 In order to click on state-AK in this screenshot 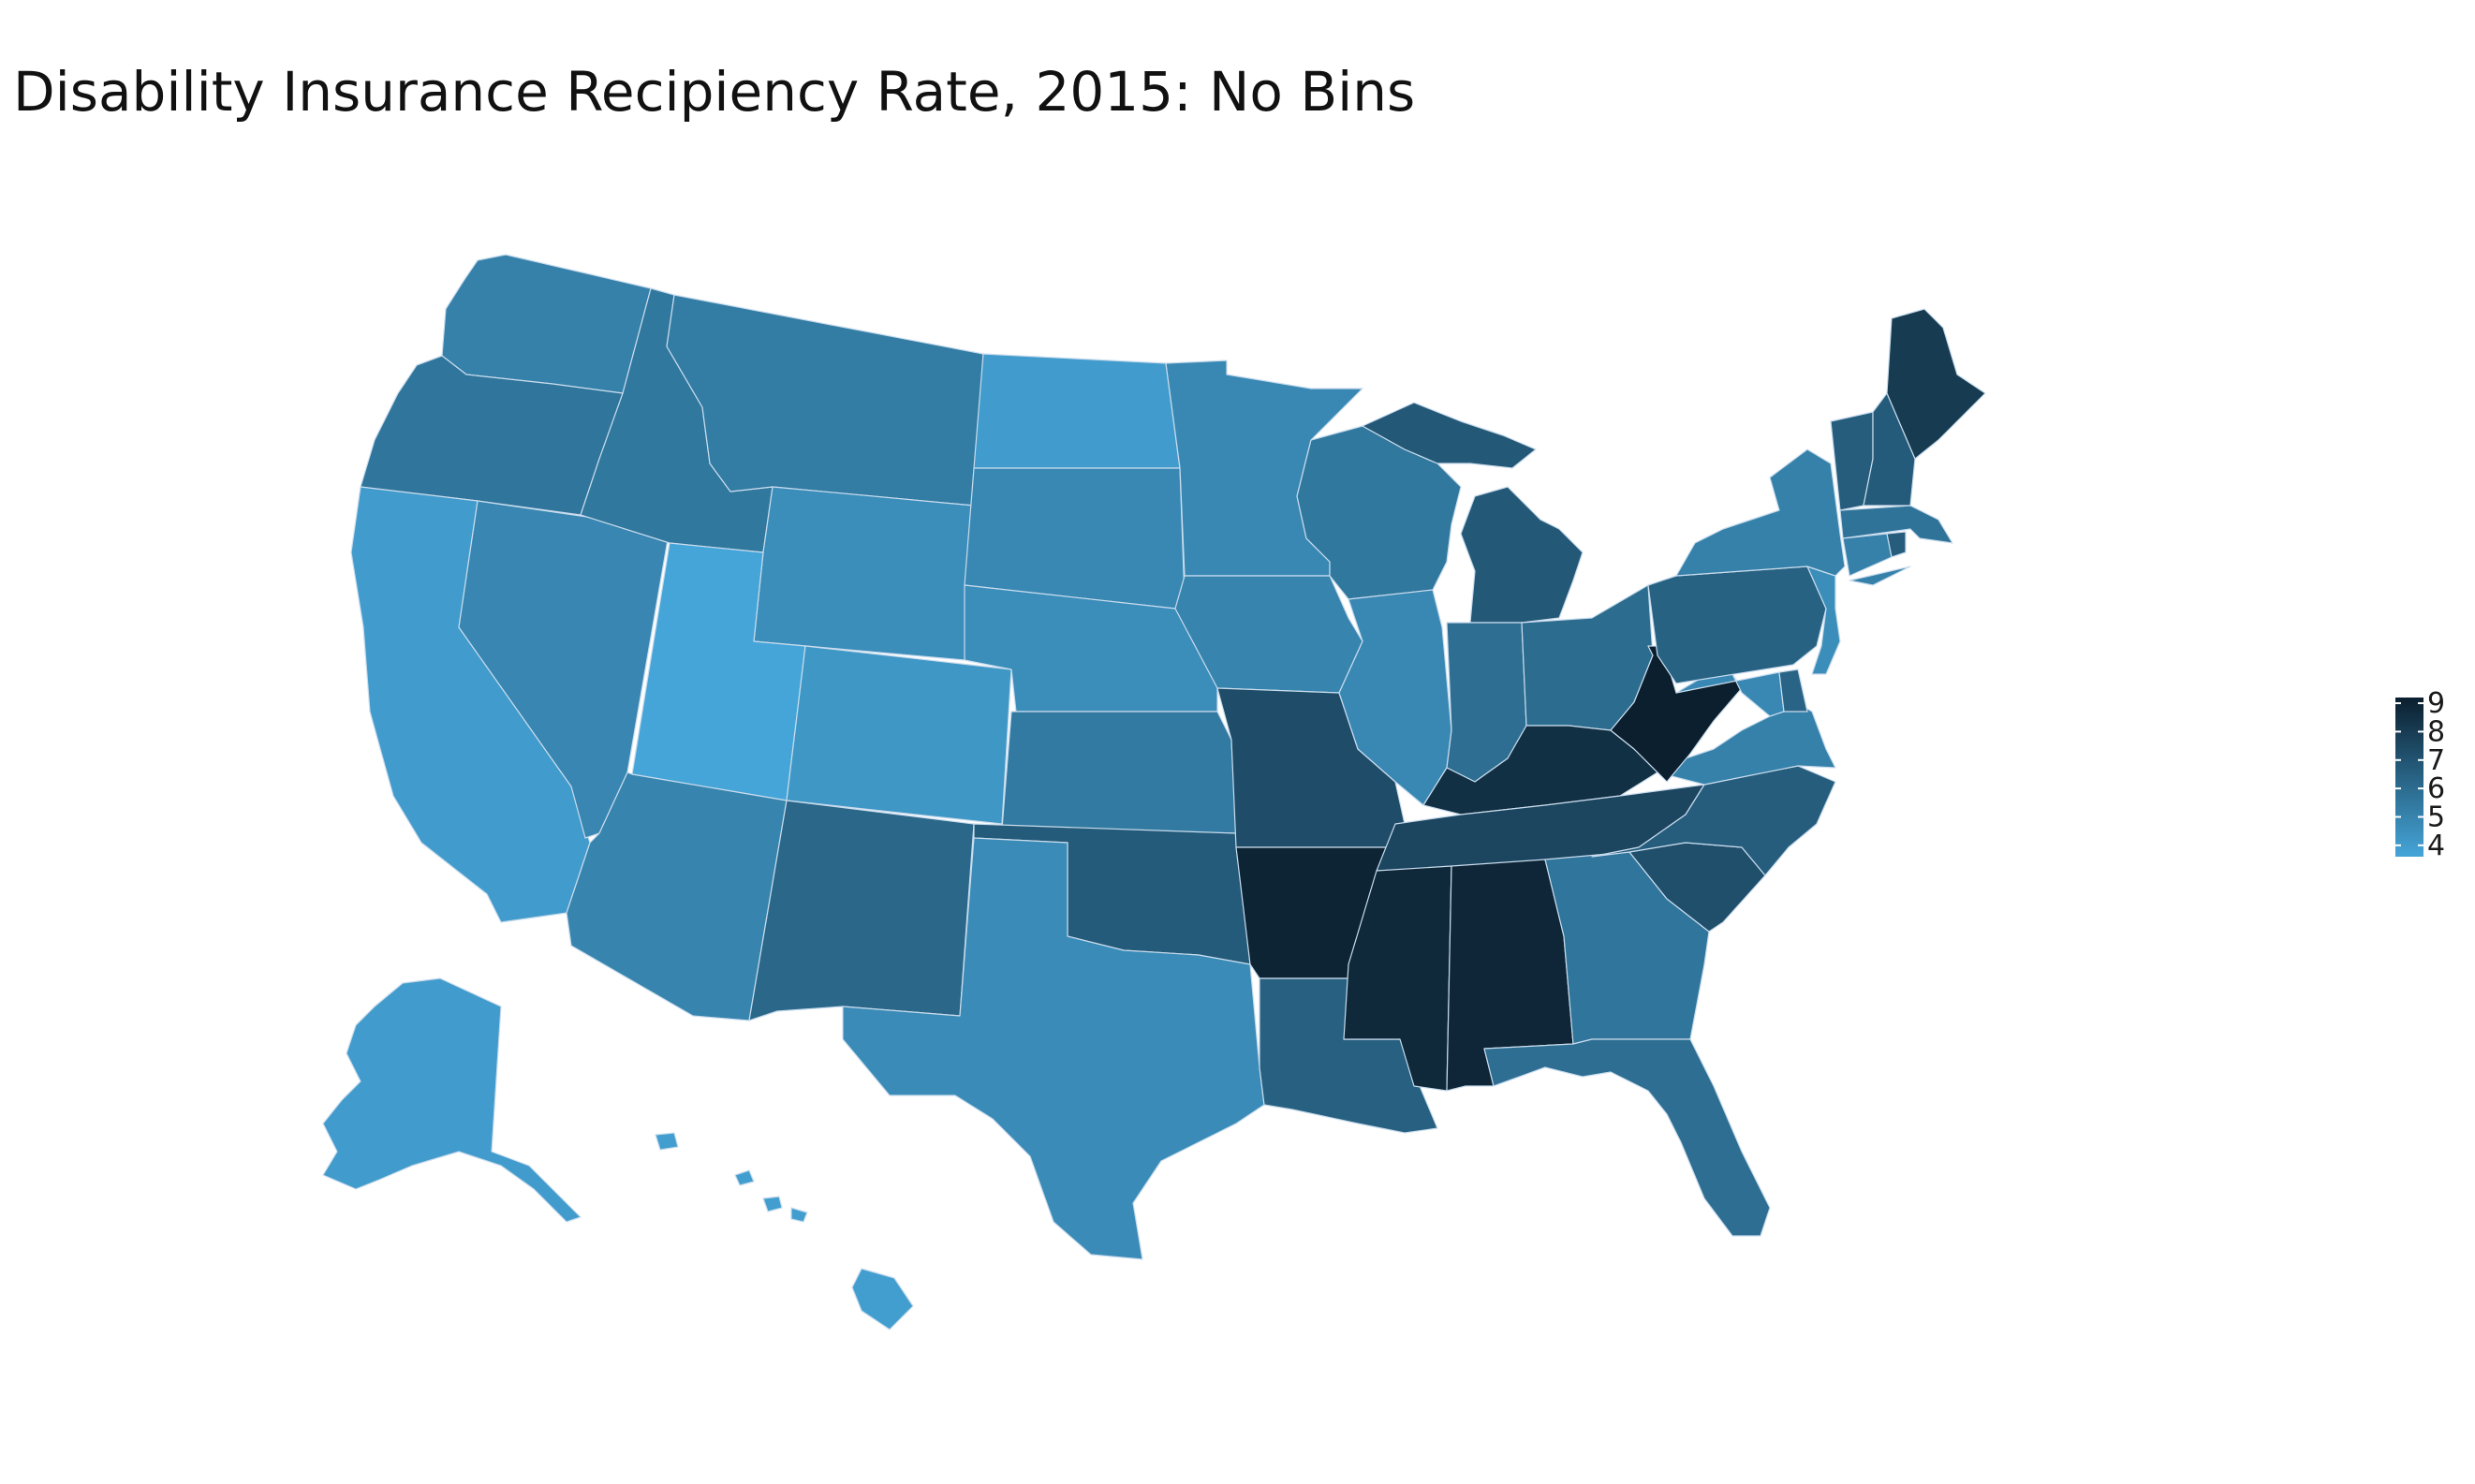, I will do `click(452, 1100)`.